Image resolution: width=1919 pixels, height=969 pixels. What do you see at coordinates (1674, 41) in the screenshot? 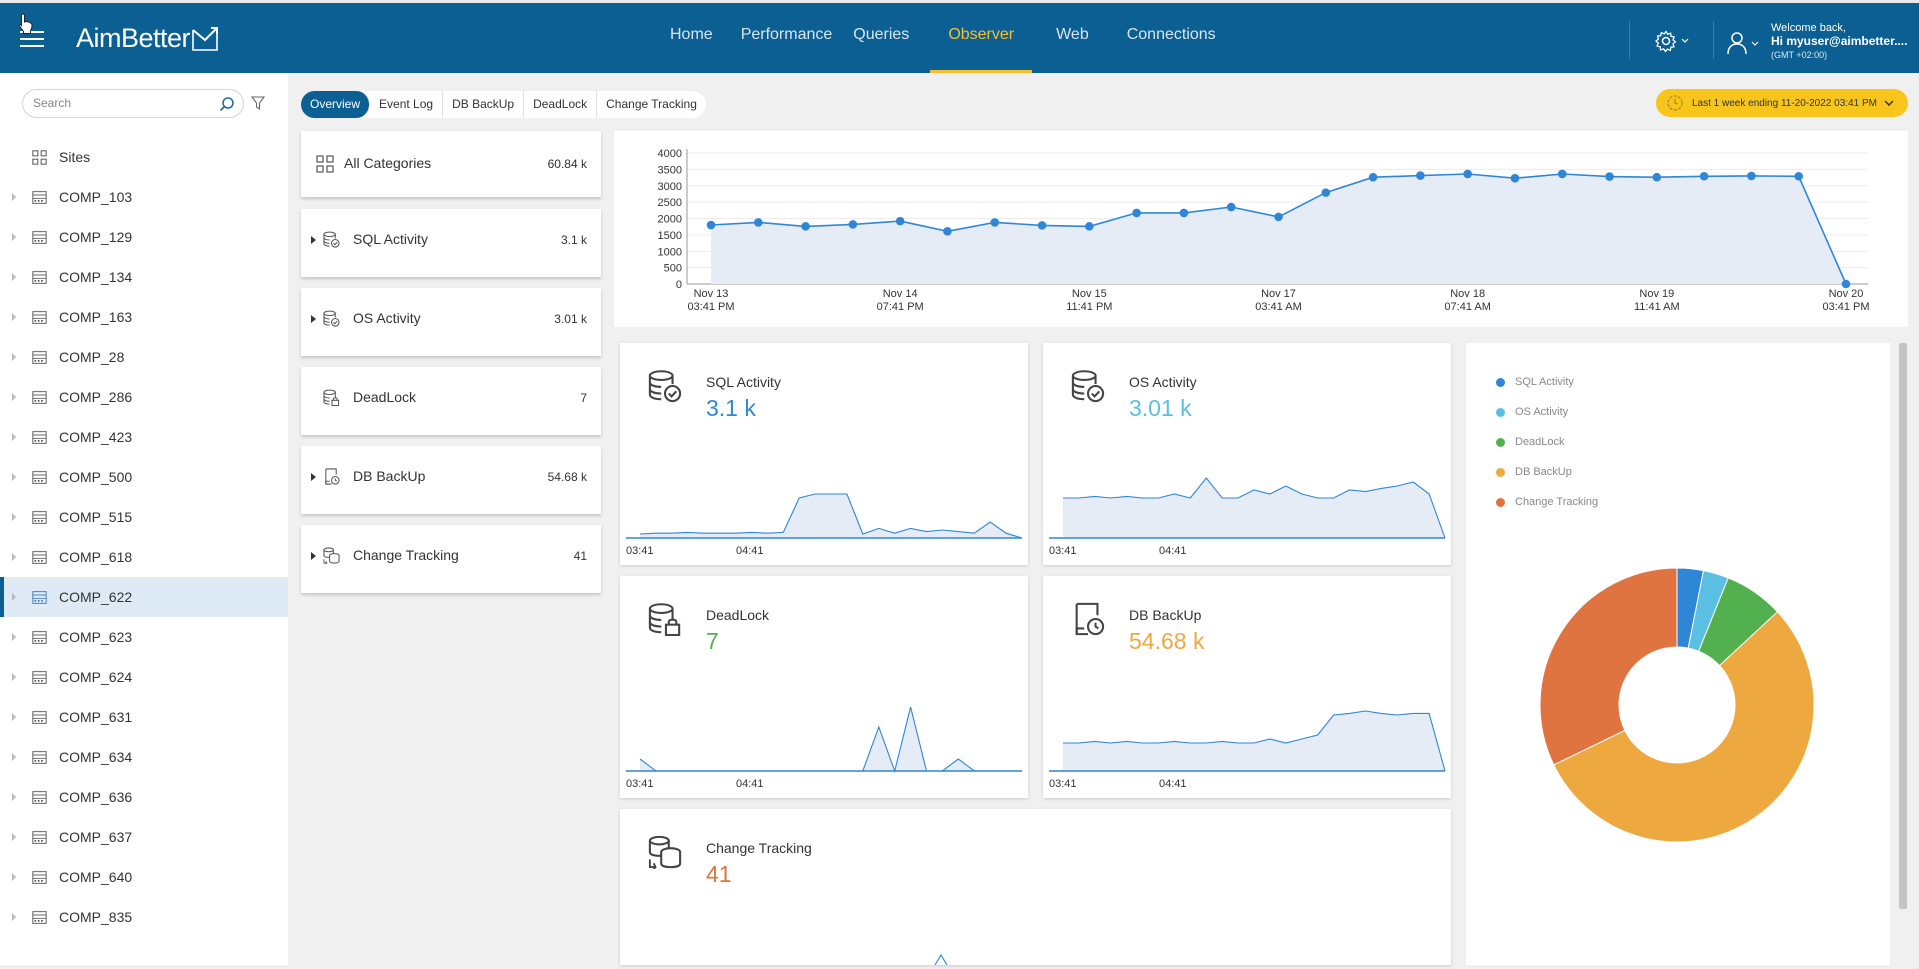
I see `settings-menu` at bounding box center [1674, 41].